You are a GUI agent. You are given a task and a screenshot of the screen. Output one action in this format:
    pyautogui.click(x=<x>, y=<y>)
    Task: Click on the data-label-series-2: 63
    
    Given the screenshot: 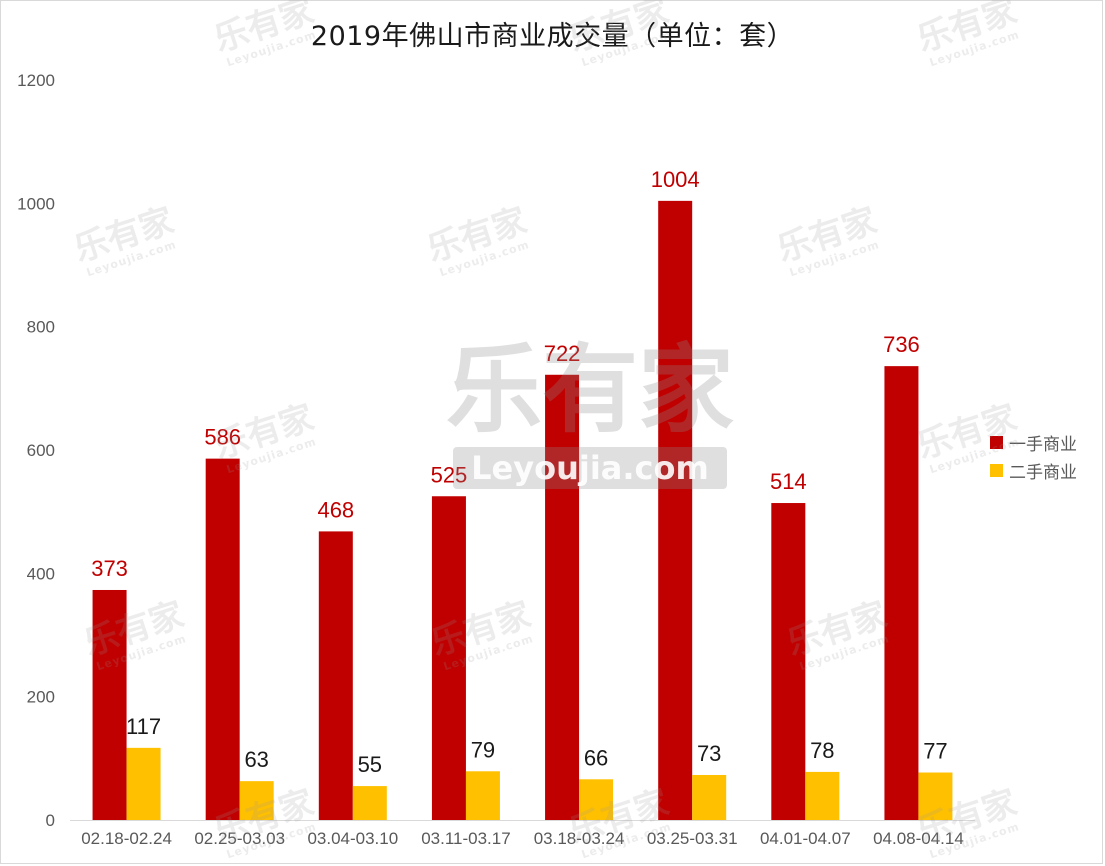 What is the action you would take?
    pyautogui.click(x=256, y=759)
    